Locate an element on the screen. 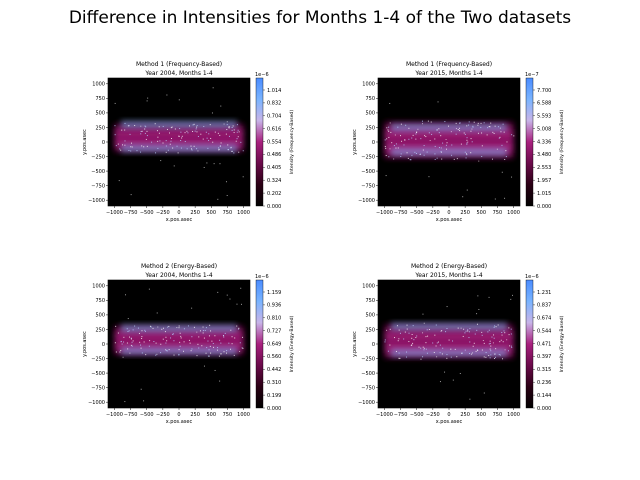  y-tick-label: 0 is located at coordinates (103, 345).